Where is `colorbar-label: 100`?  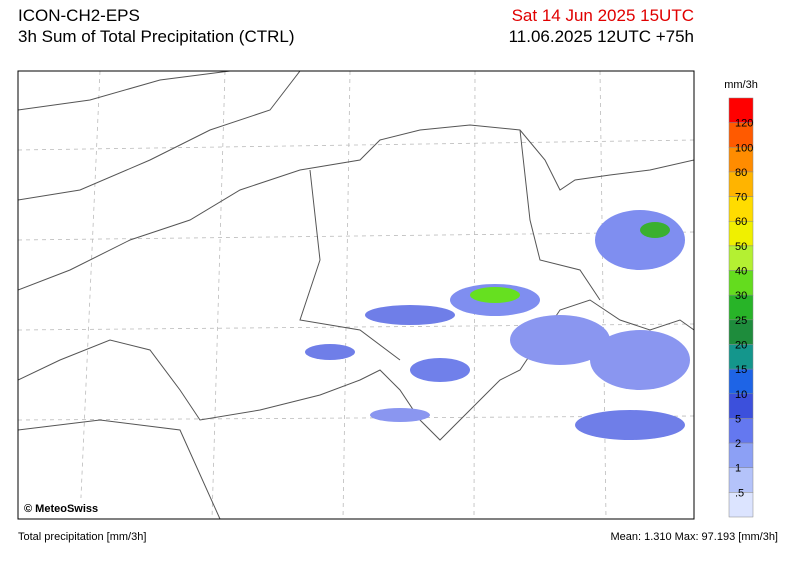
colorbar-label: 100 is located at coordinates (744, 148).